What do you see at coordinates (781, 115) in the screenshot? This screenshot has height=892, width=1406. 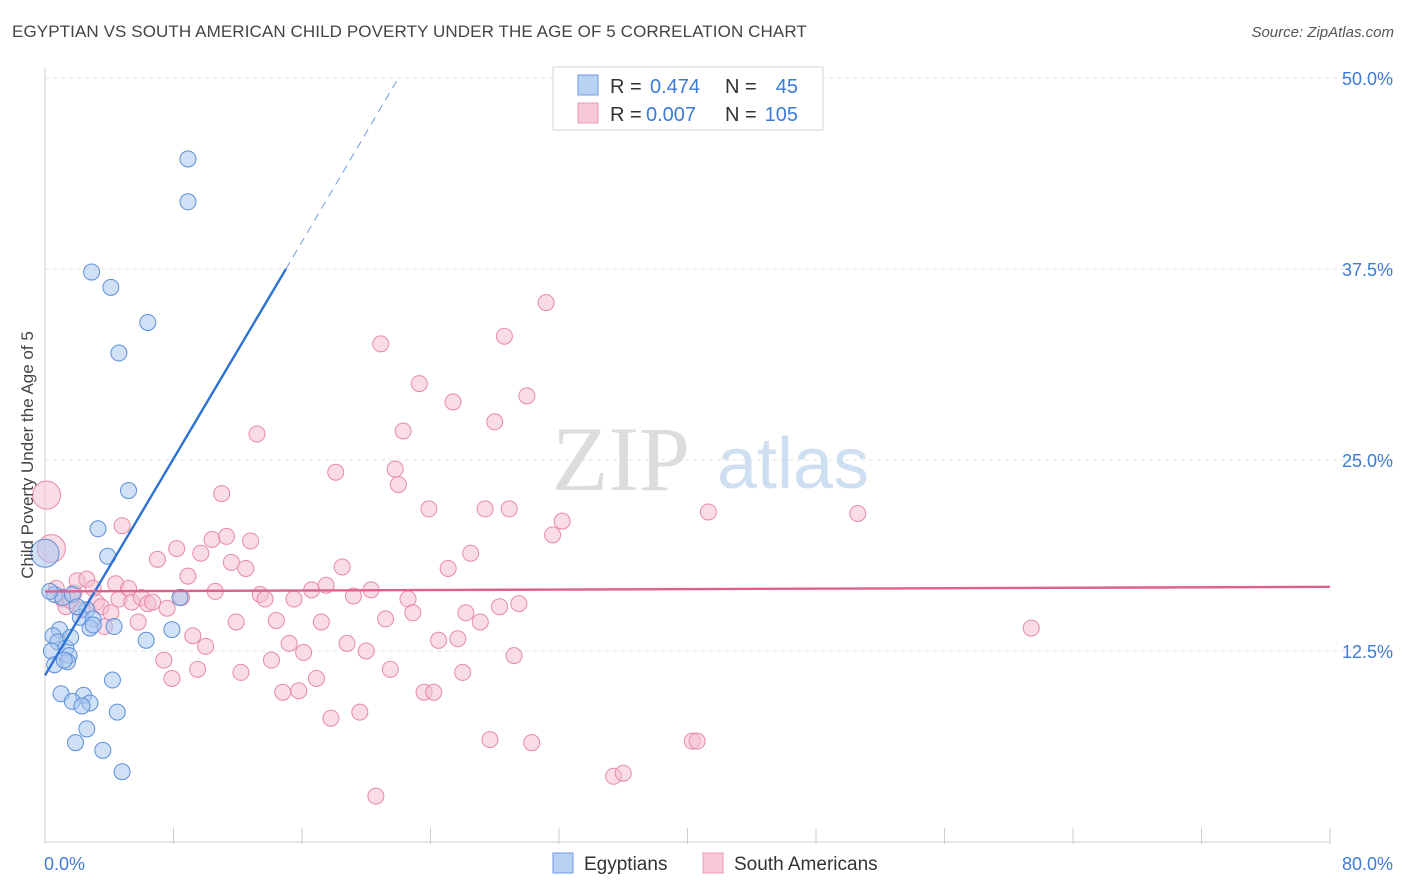 I see `stats-n-value-pink: 105` at bounding box center [781, 115].